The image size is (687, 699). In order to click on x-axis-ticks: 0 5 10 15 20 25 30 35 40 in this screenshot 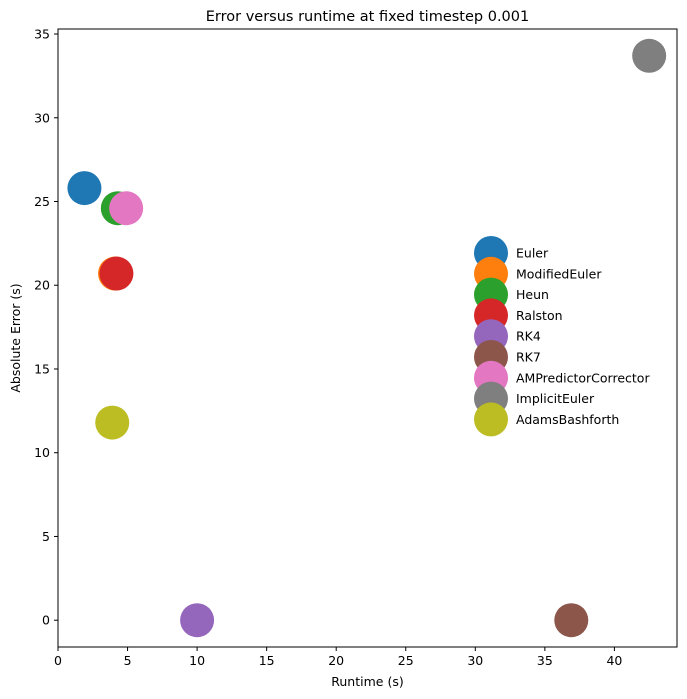, I will do `click(338, 657)`.